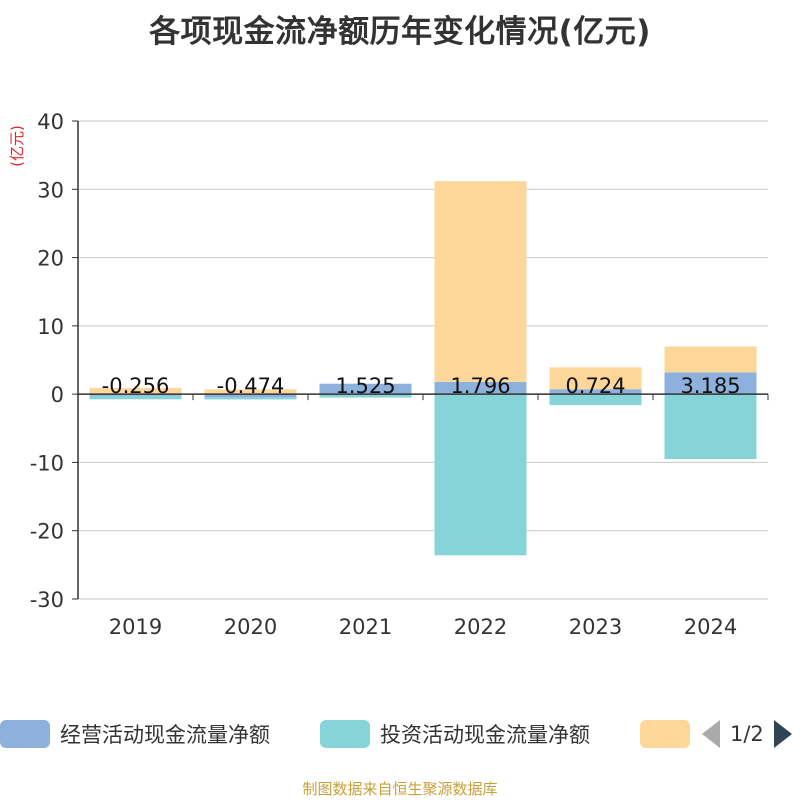 The image size is (800, 800). Describe the element at coordinates (135, 397) in the screenshot. I see `bar-investing-2019` at that location.